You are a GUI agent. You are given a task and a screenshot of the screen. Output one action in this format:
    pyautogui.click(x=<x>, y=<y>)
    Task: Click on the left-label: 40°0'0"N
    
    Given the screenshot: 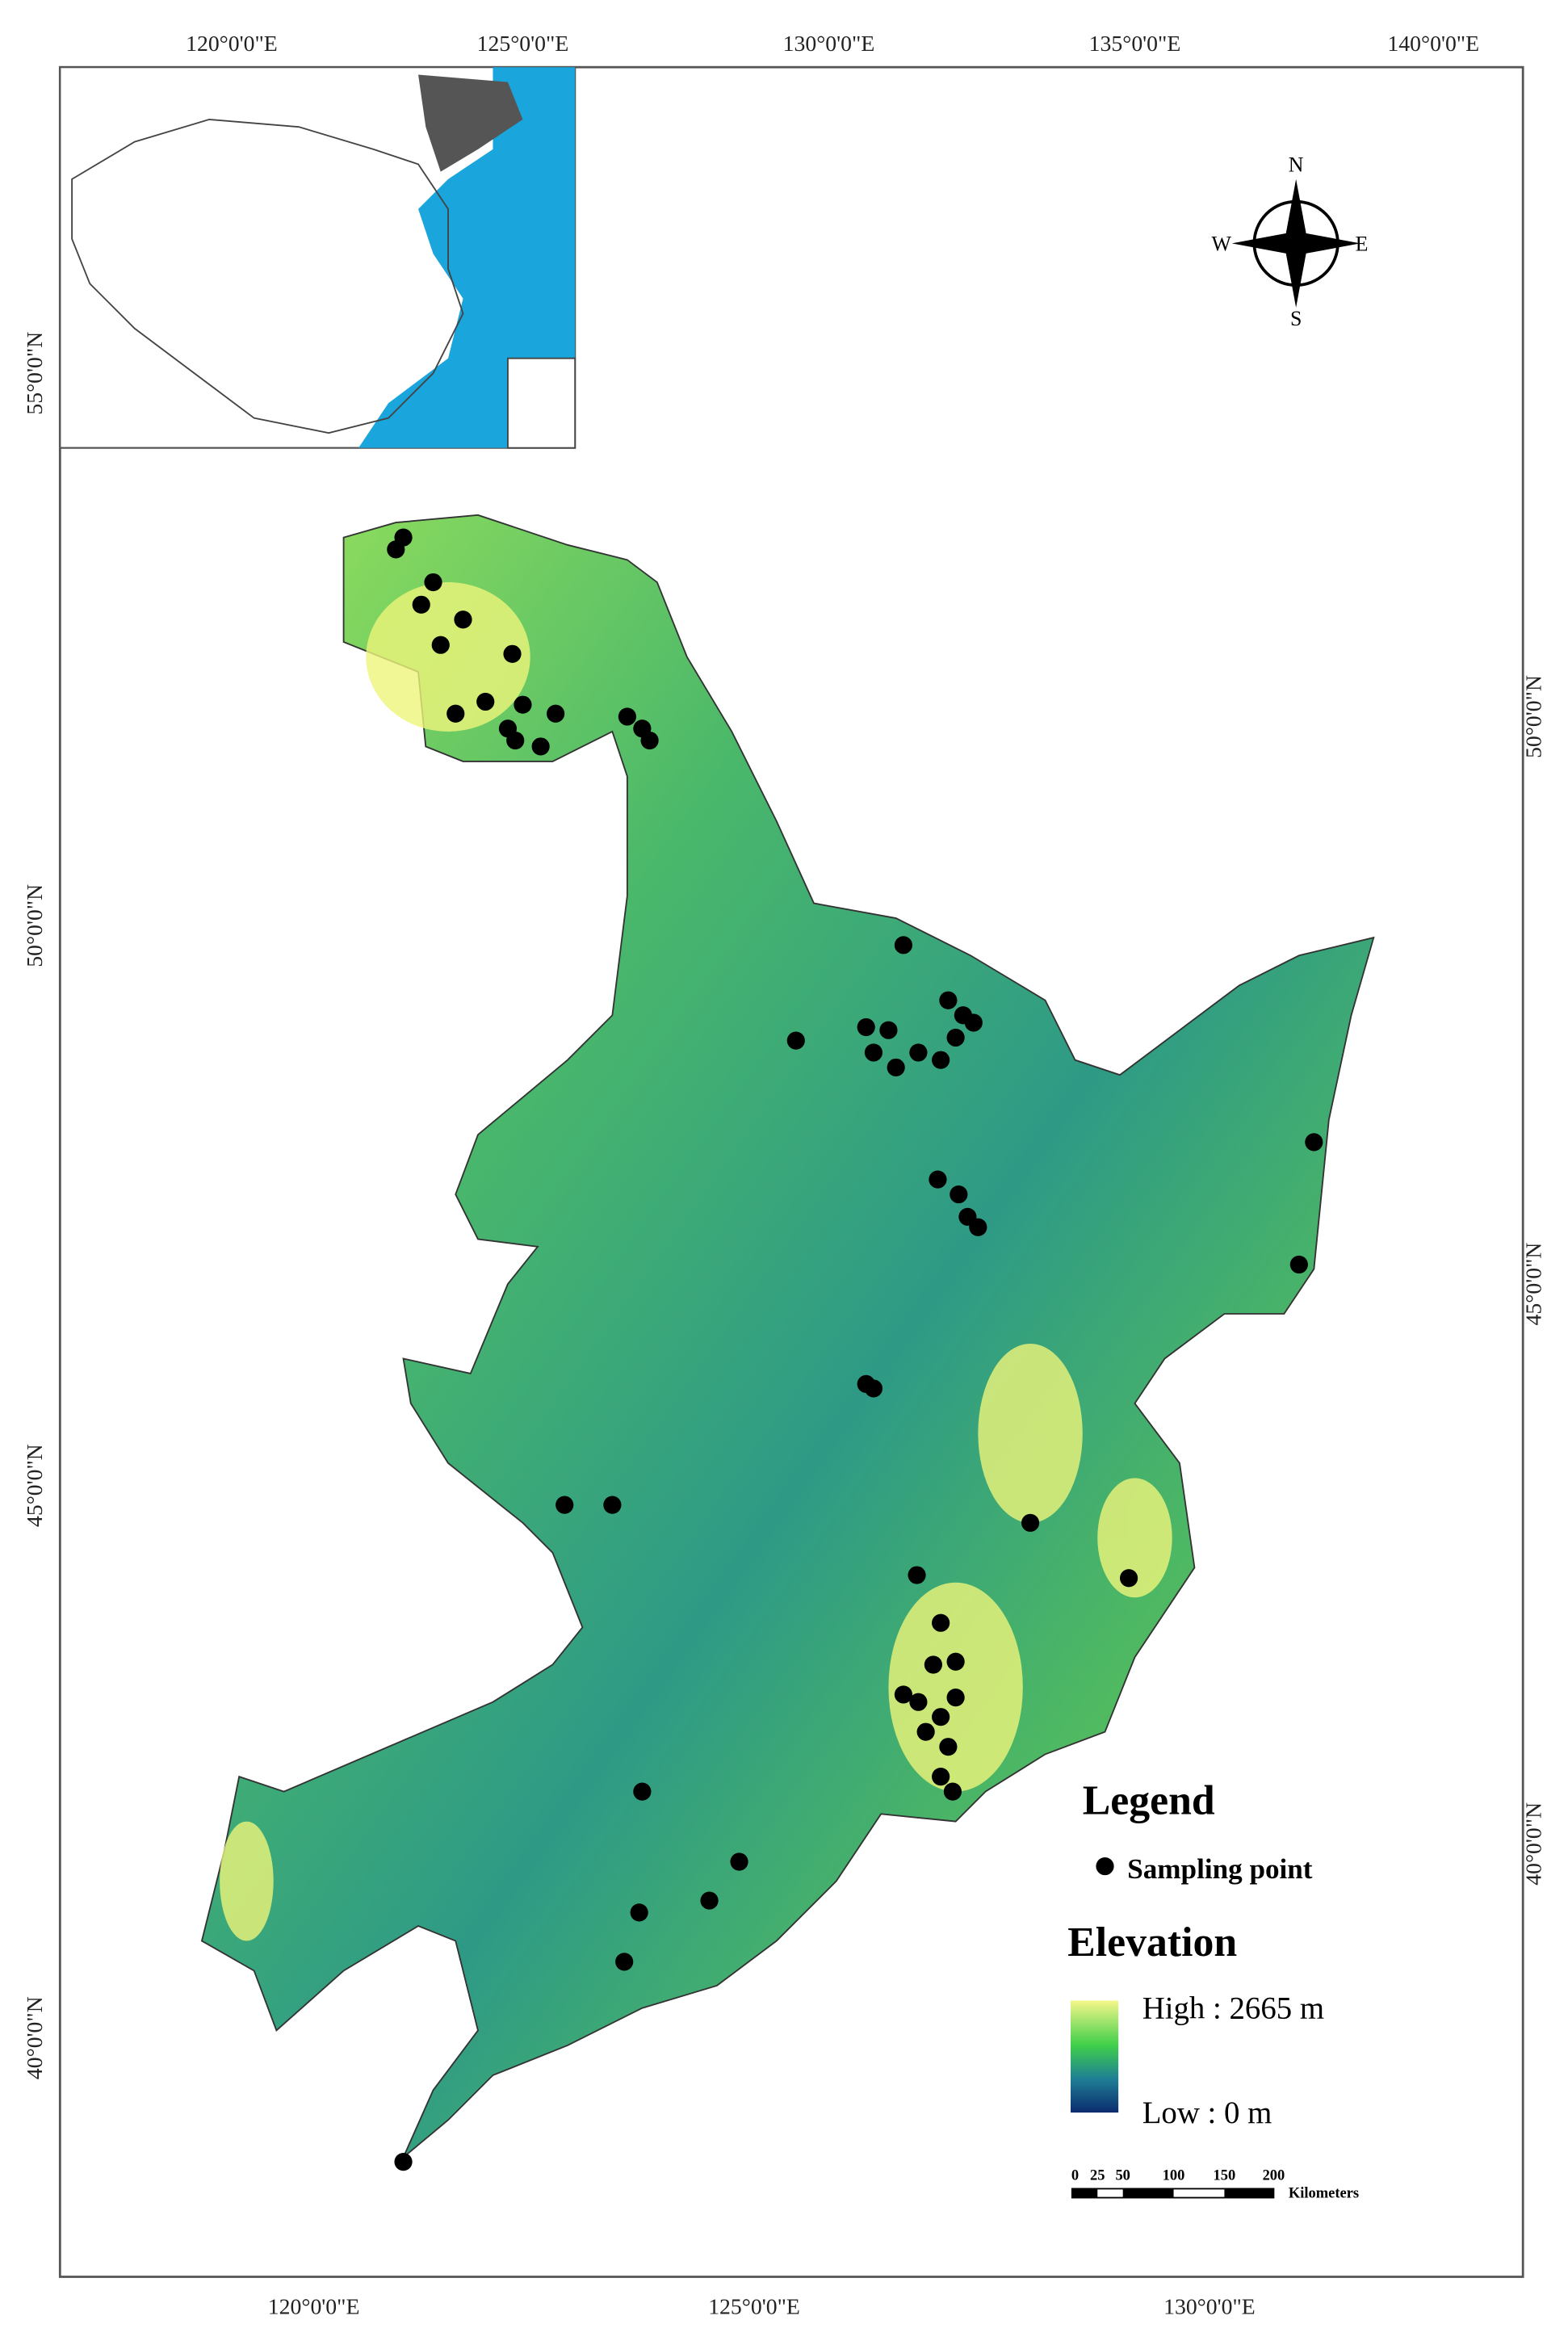 What is the action you would take?
    pyautogui.click(x=34, y=2037)
    